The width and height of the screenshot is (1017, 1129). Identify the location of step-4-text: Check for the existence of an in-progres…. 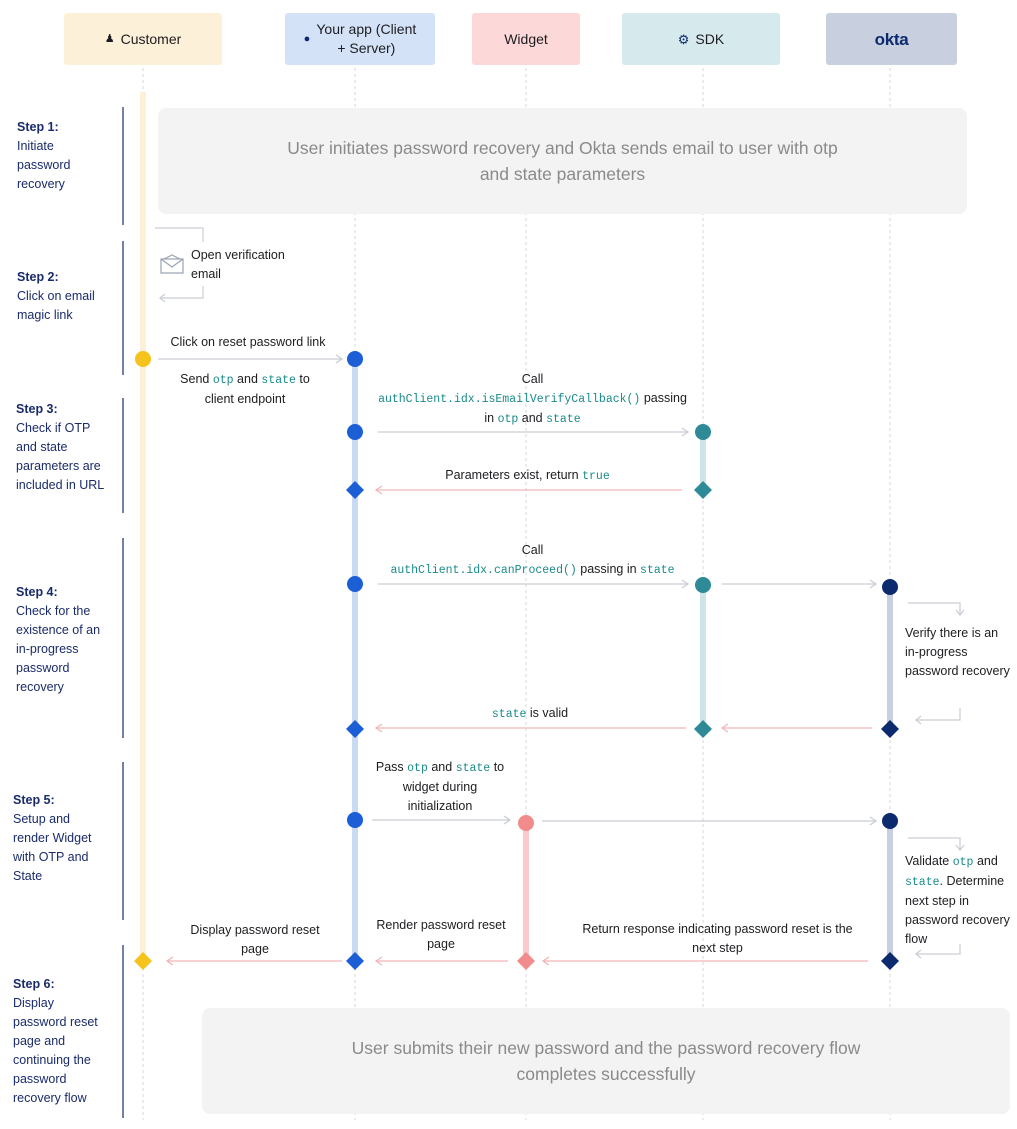
(58, 649).